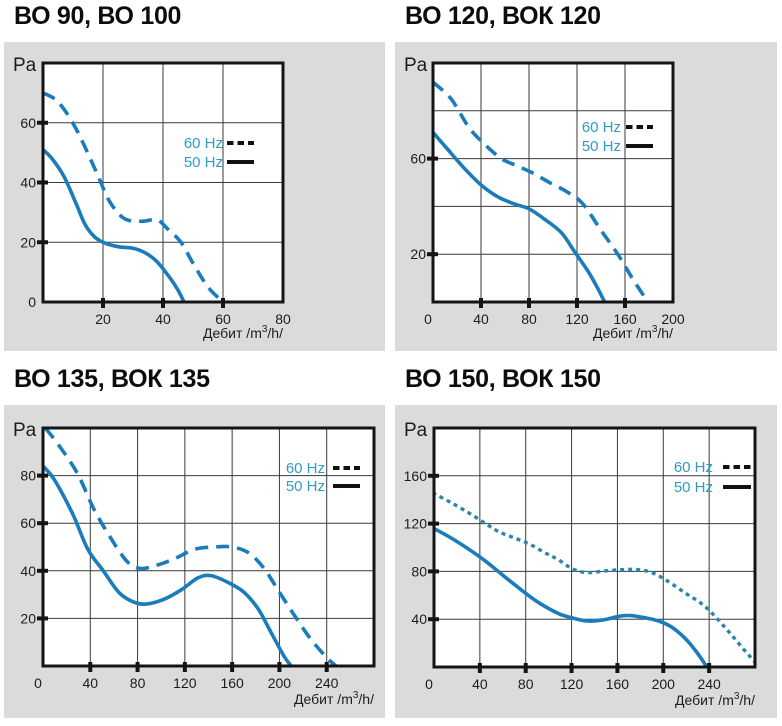 Image resolution: width=782 pixels, height=726 pixels. I want to click on chart-title-bo120-bok120: ВО 120, ВОК 120, so click(503, 16).